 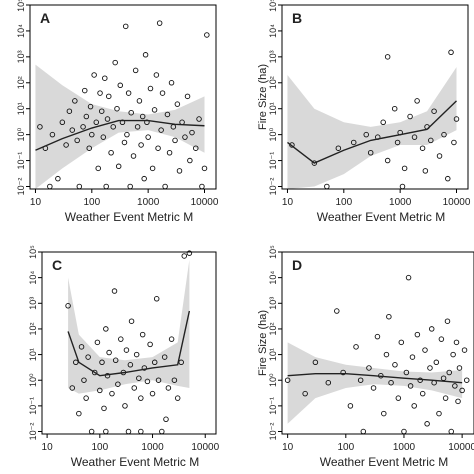 I want to click on panel-label: C, so click(x=57, y=265).